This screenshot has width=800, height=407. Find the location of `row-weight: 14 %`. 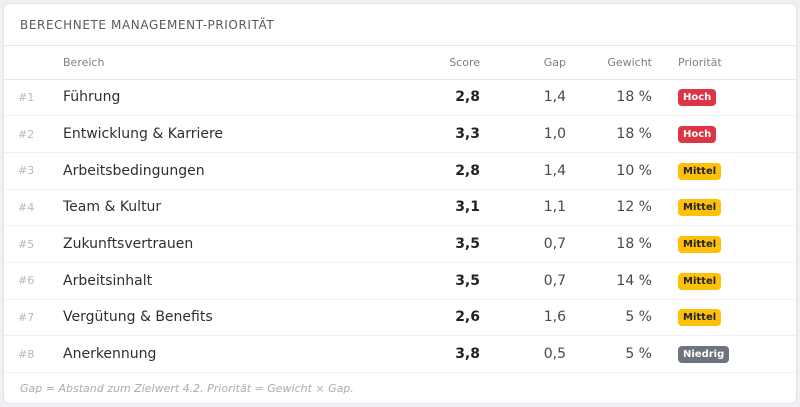

row-weight: 14 % is located at coordinates (609, 281).